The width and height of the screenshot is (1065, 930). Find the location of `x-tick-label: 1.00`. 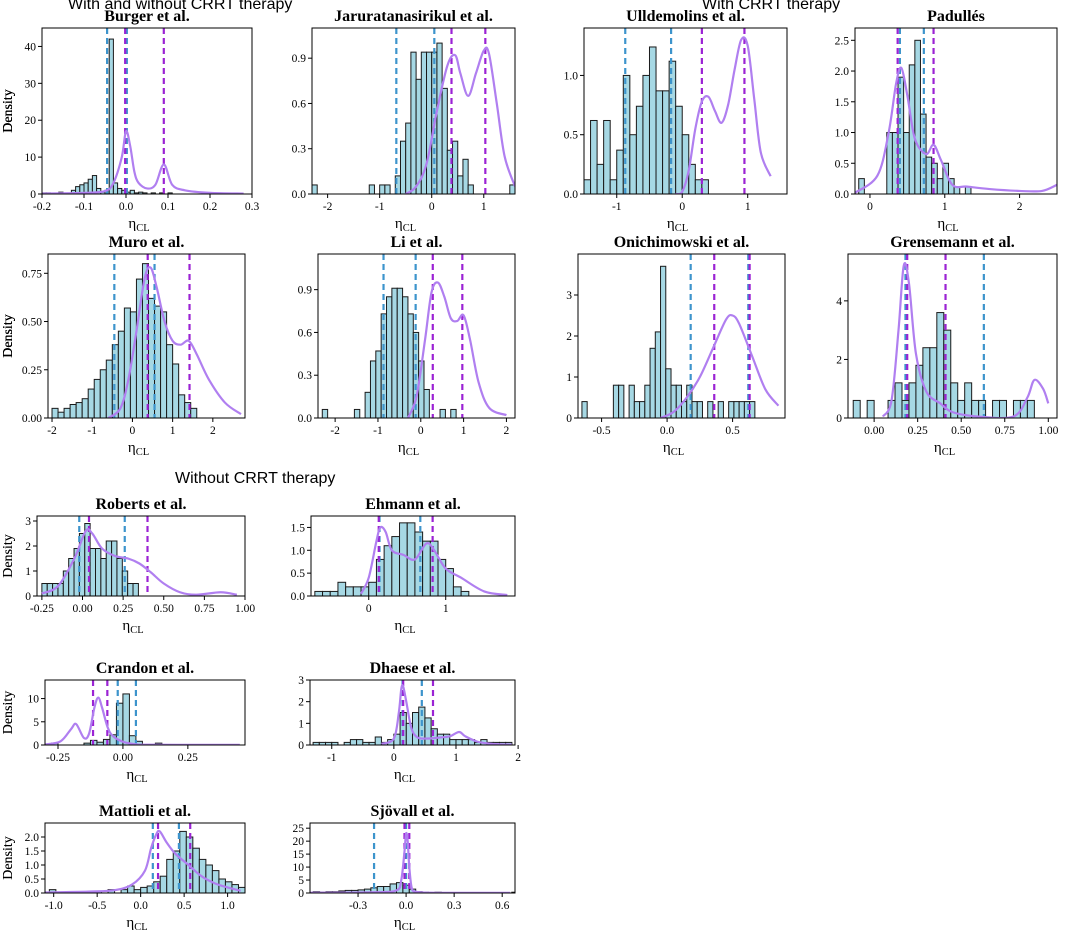

x-tick-label: 1.00 is located at coordinates (1048, 431).